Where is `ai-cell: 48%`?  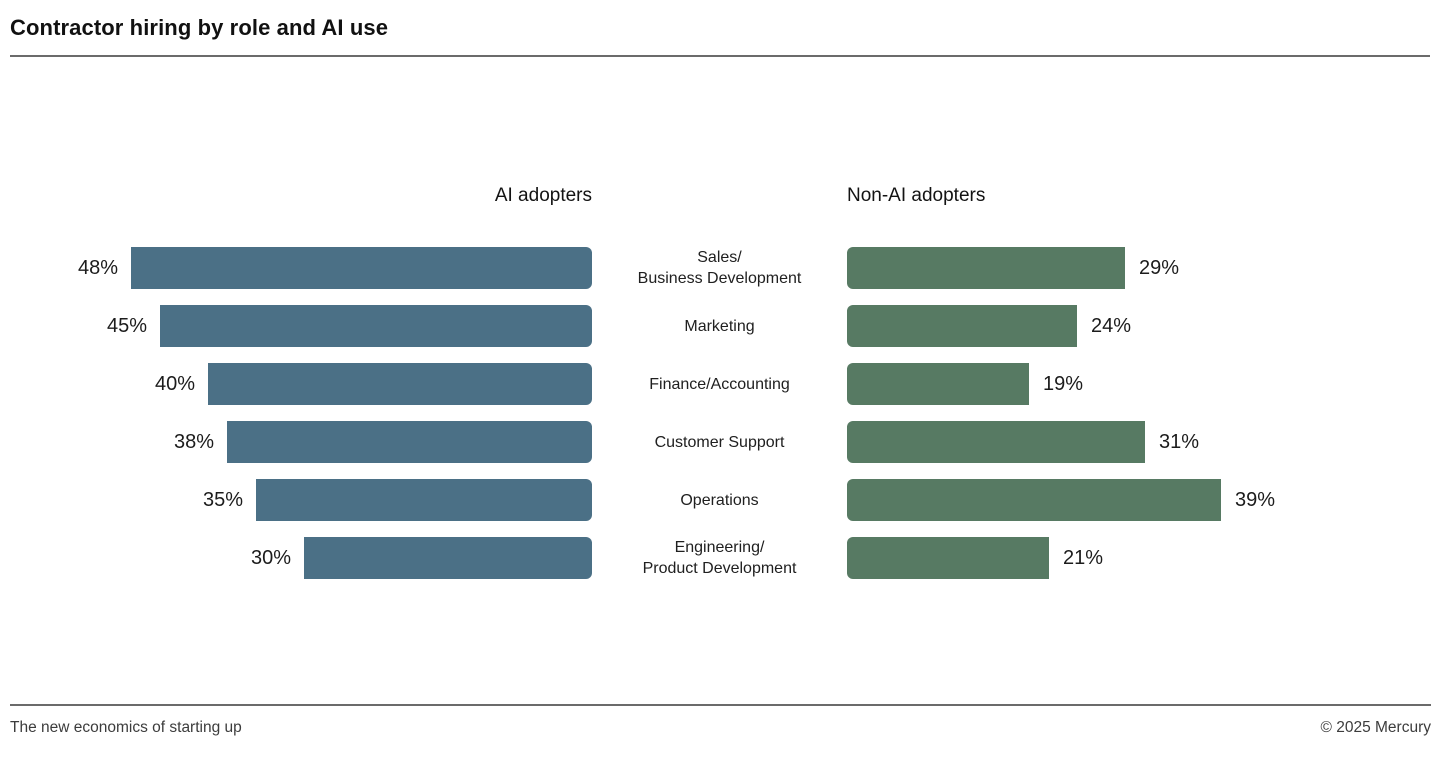 ai-cell: 48% is located at coordinates (296, 268).